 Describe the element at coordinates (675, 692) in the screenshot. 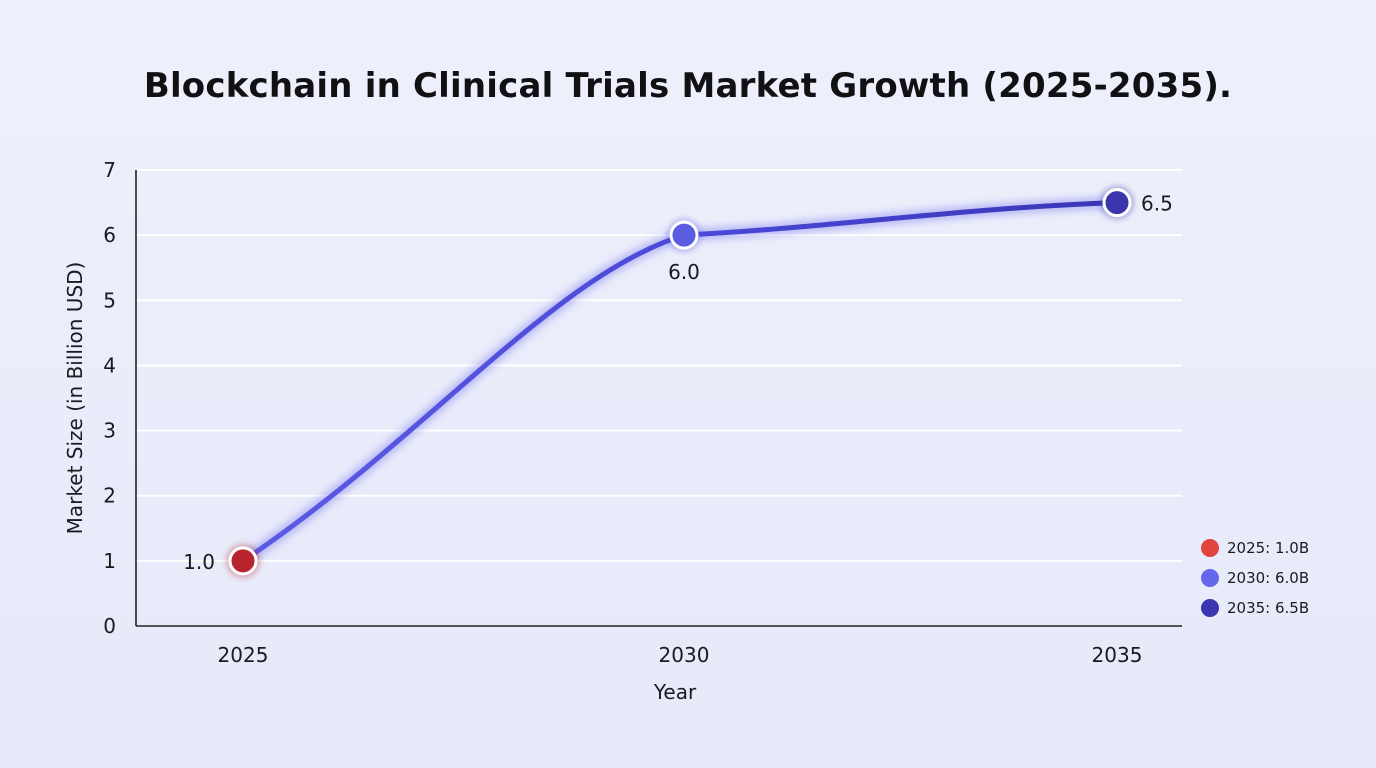

I see `x-axis-title: Year` at that location.